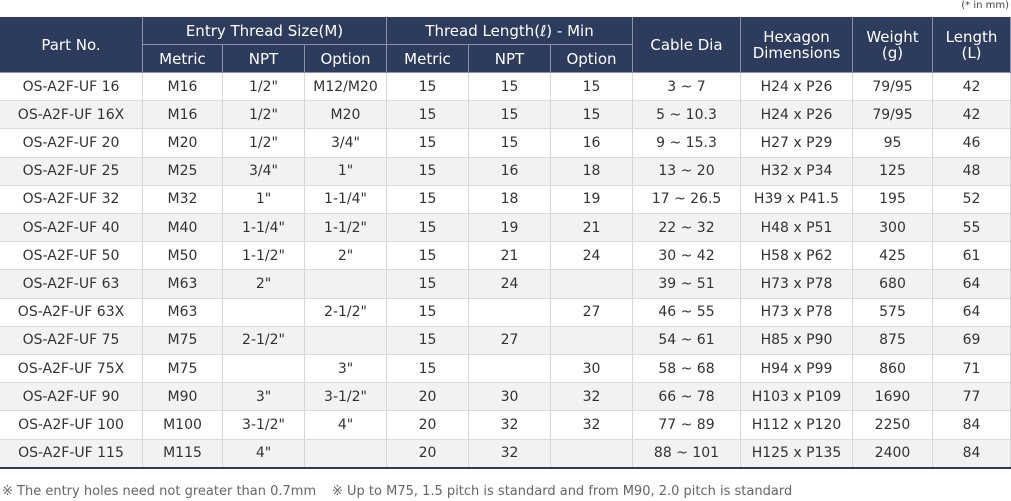 The width and height of the screenshot is (1011, 501). Describe the element at coordinates (71, 397) in the screenshot. I see `table-cell: OS-A2F-UF 90` at that location.